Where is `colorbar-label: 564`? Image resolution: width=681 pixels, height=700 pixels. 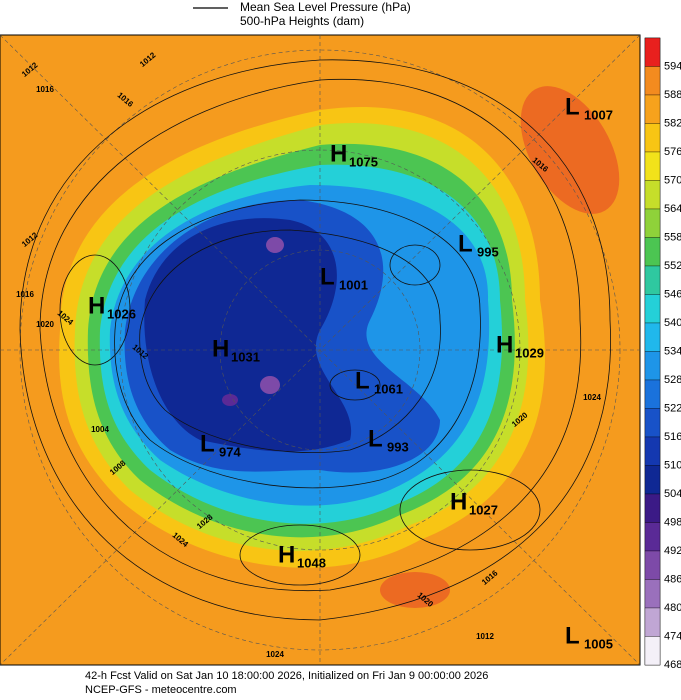
colorbar-label: 564 is located at coordinates (672, 209).